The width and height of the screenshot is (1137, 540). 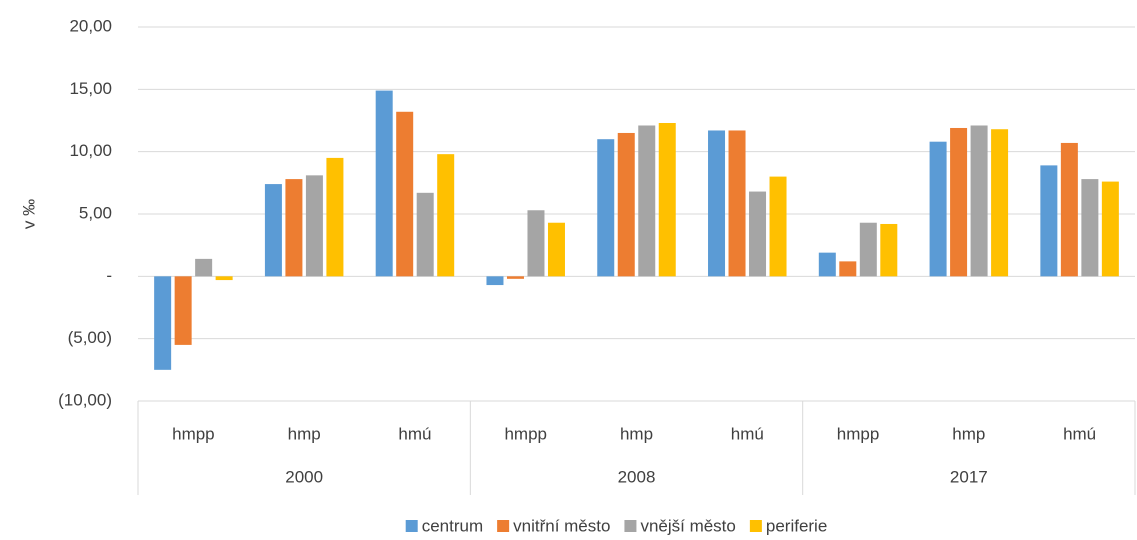 I want to click on legend-label: periferie, so click(x=796, y=525).